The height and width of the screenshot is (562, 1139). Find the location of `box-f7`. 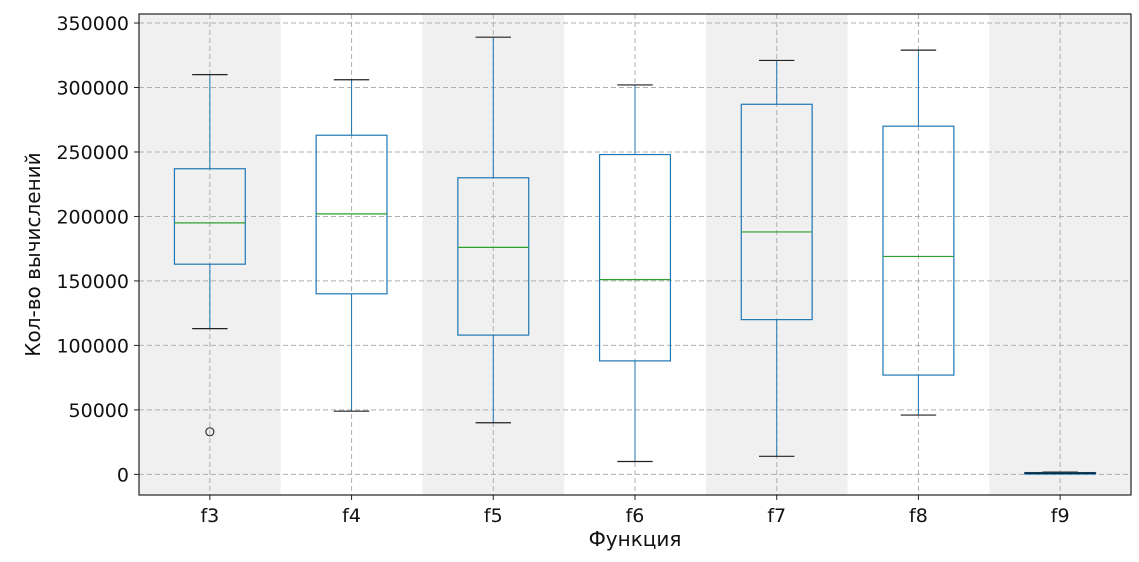

box-f7 is located at coordinates (776, 258).